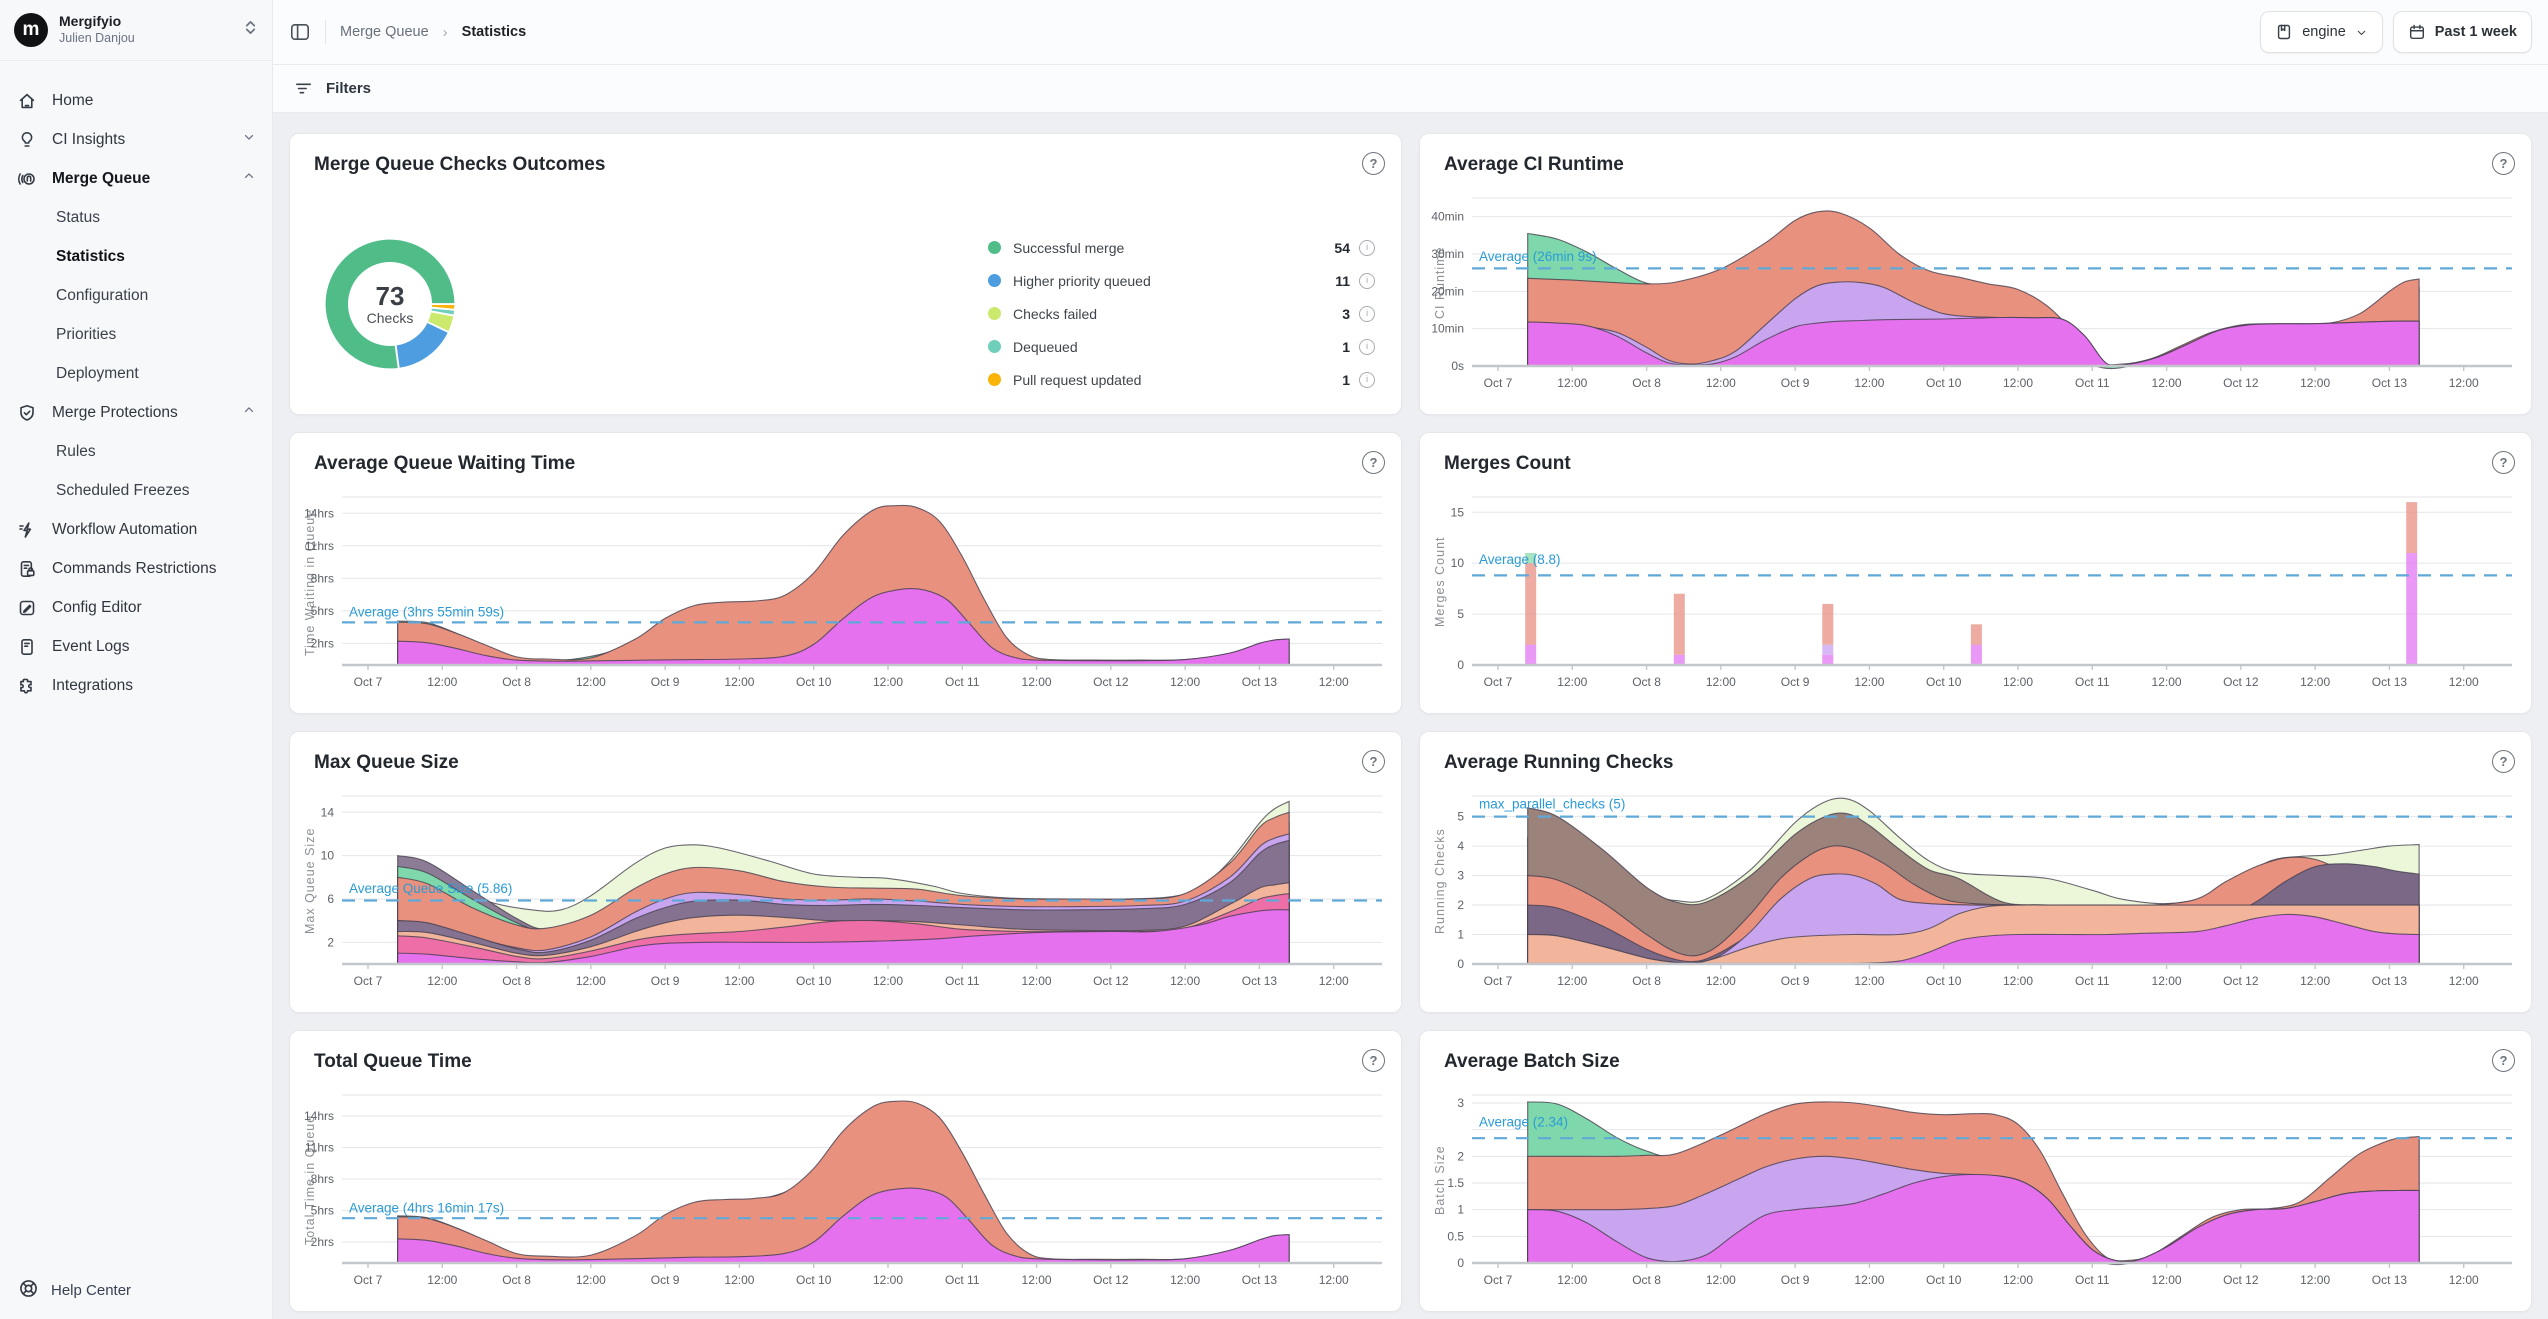 This screenshot has height=1319, width=2548. I want to click on sidebar-item-status: Status, so click(136, 217).